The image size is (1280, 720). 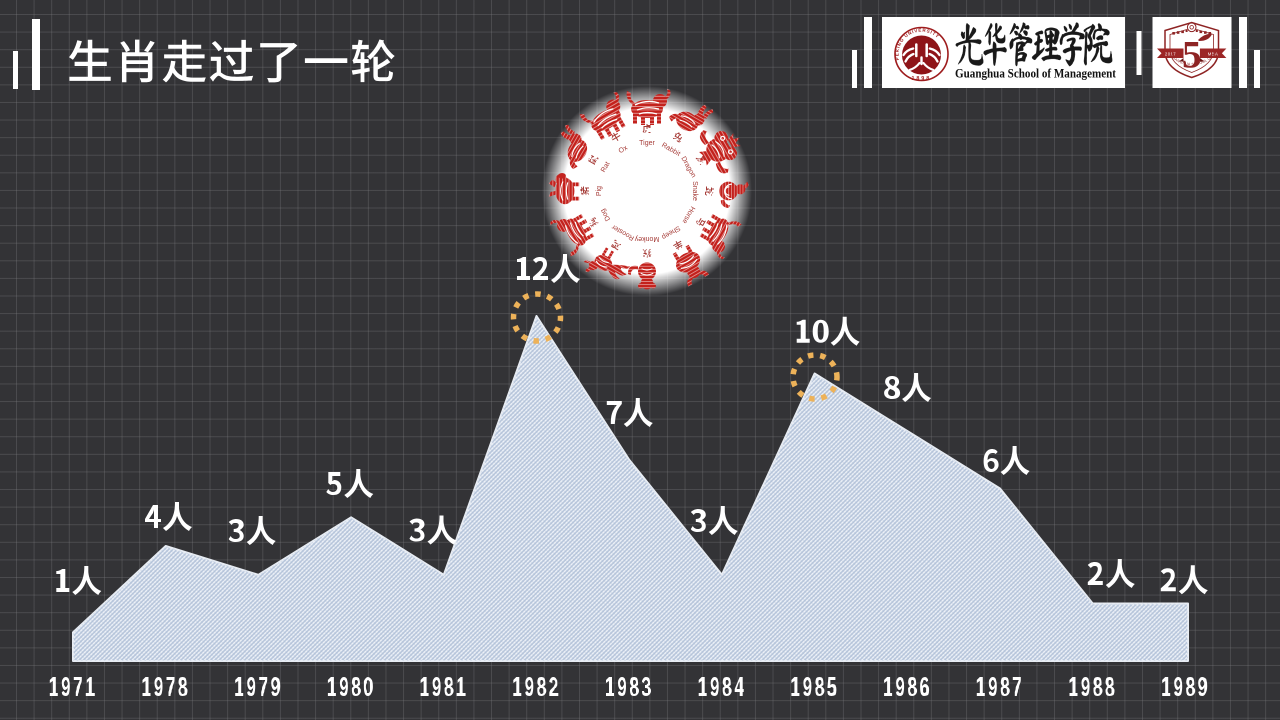 I want to click on svg-text: Monkey, so click(x=646, y=238).